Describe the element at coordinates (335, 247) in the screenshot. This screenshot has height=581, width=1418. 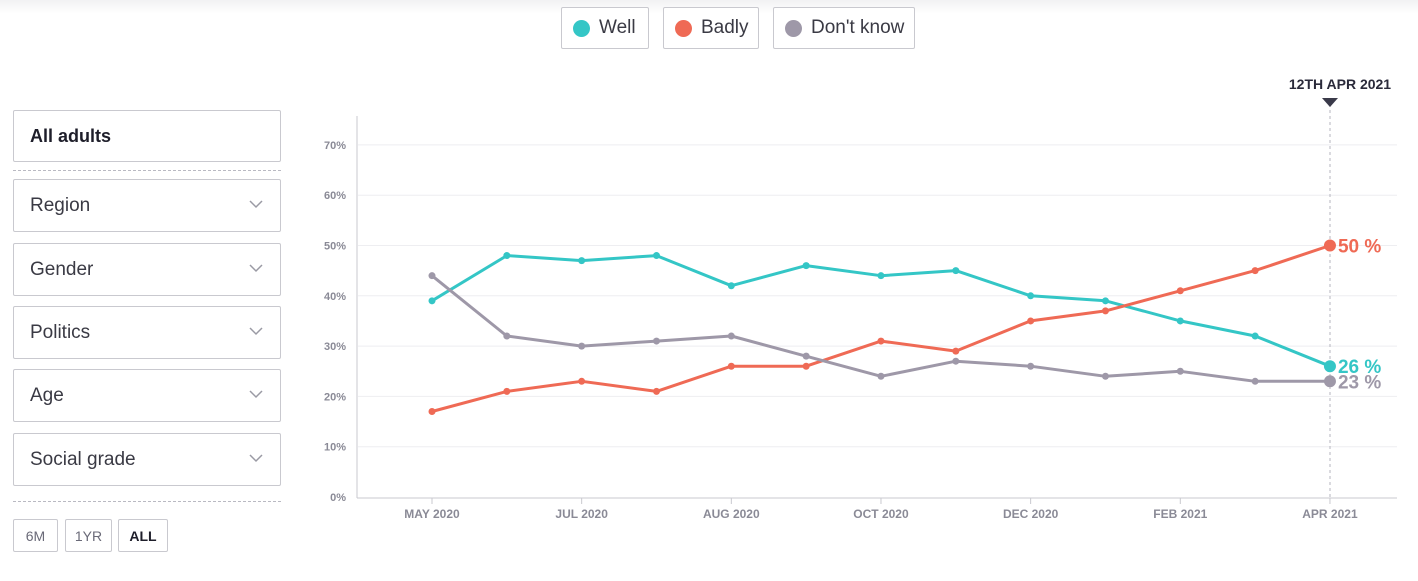
I see `y-tick-label: 50%` at that location.